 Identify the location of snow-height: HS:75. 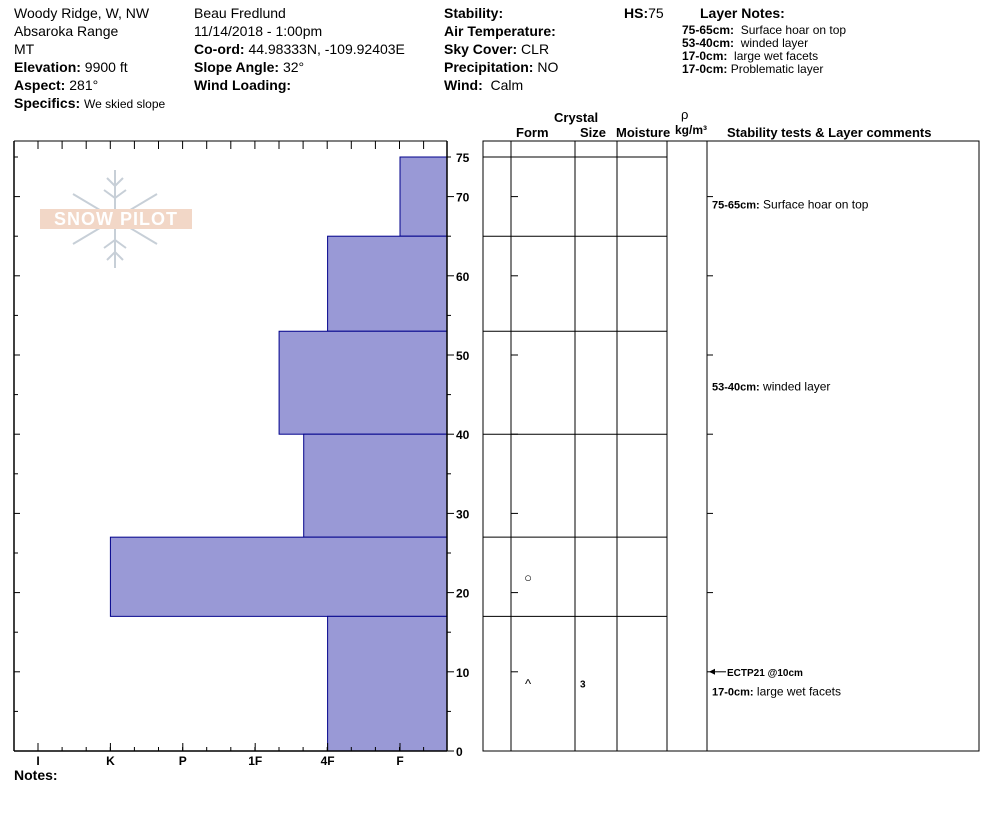
(644, 13).